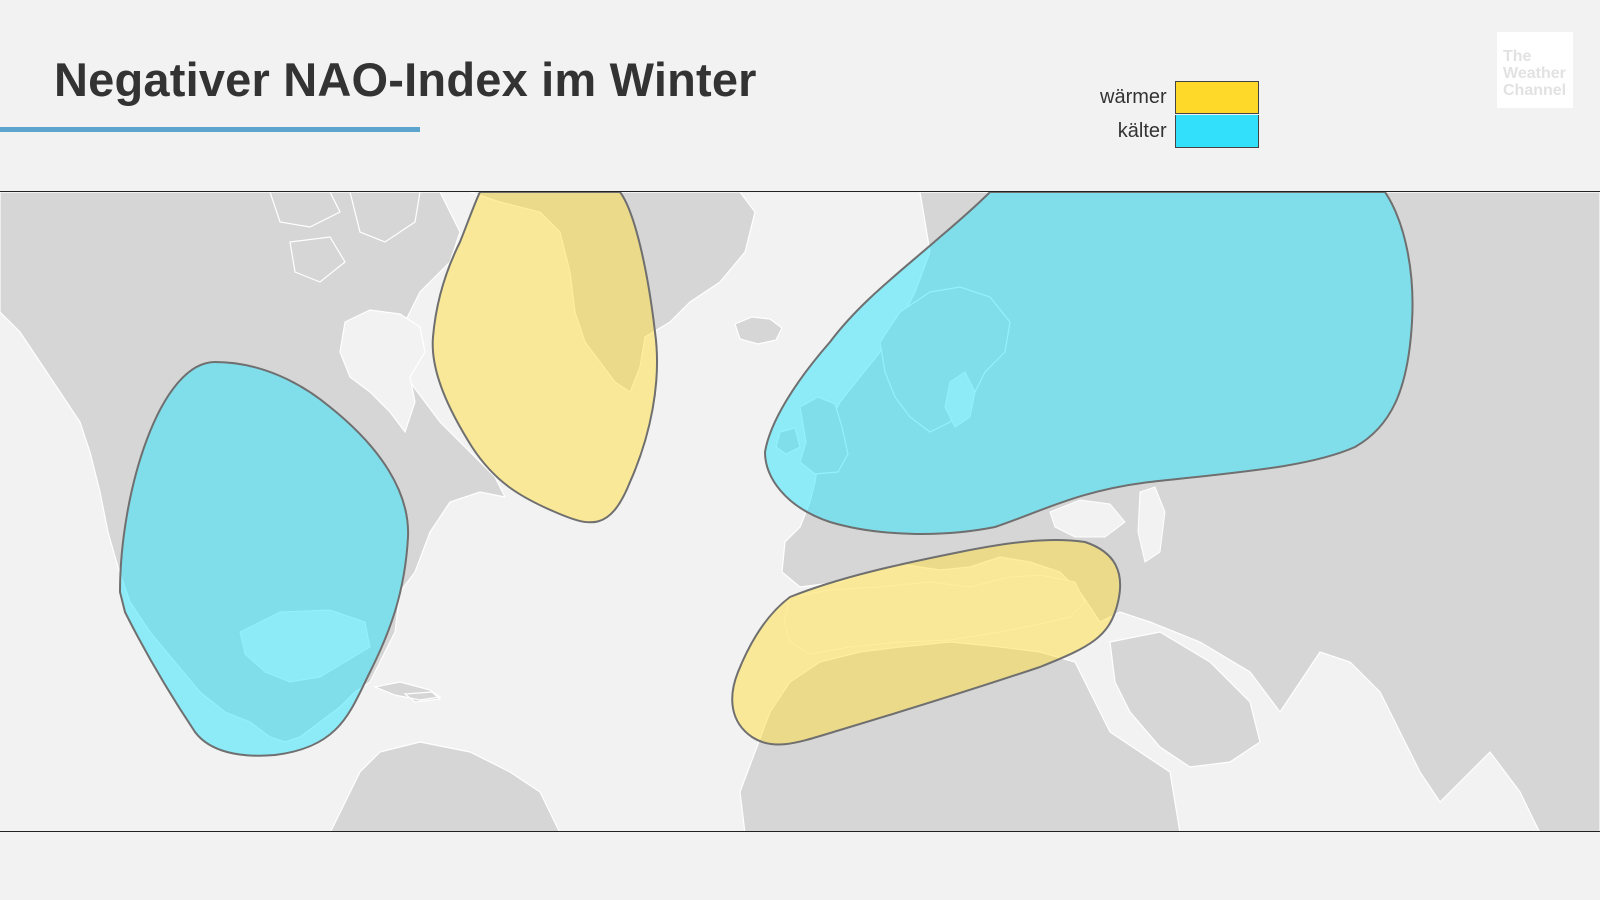 The image size is (1600, 900). I want to click on black-sea, so click(1087, 518).